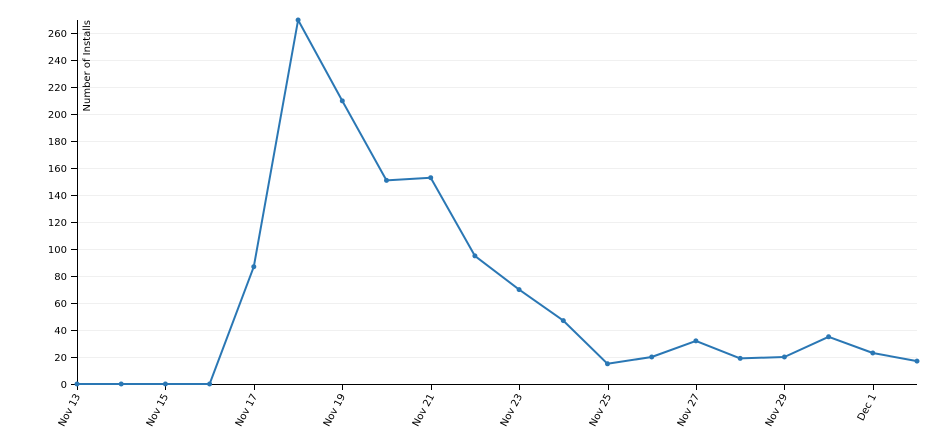 The height and width of the screenshot is (436, 942). What do you see at coordinates (57, 115) in the screenshot?
I see `y-tick-label: 200` at bounding box center [57, 115].